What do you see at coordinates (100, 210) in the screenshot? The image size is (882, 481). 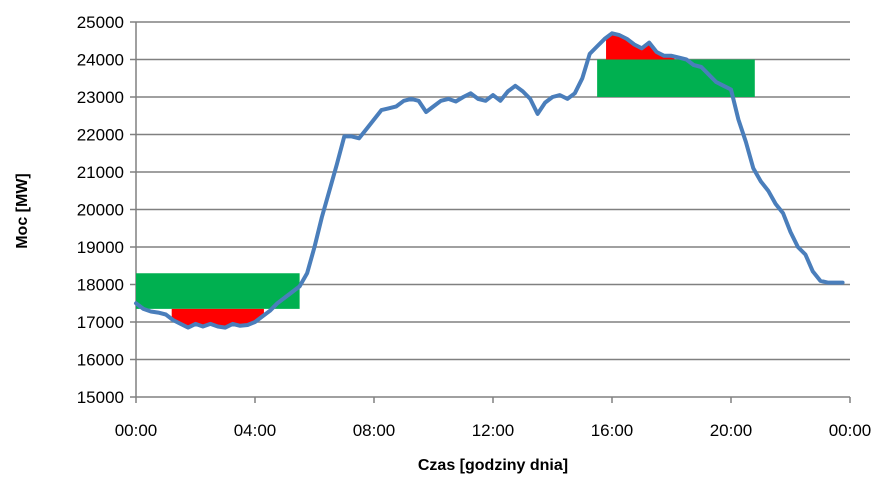 I see `y-tick-label: 20000` at bounding box center [100, 210].